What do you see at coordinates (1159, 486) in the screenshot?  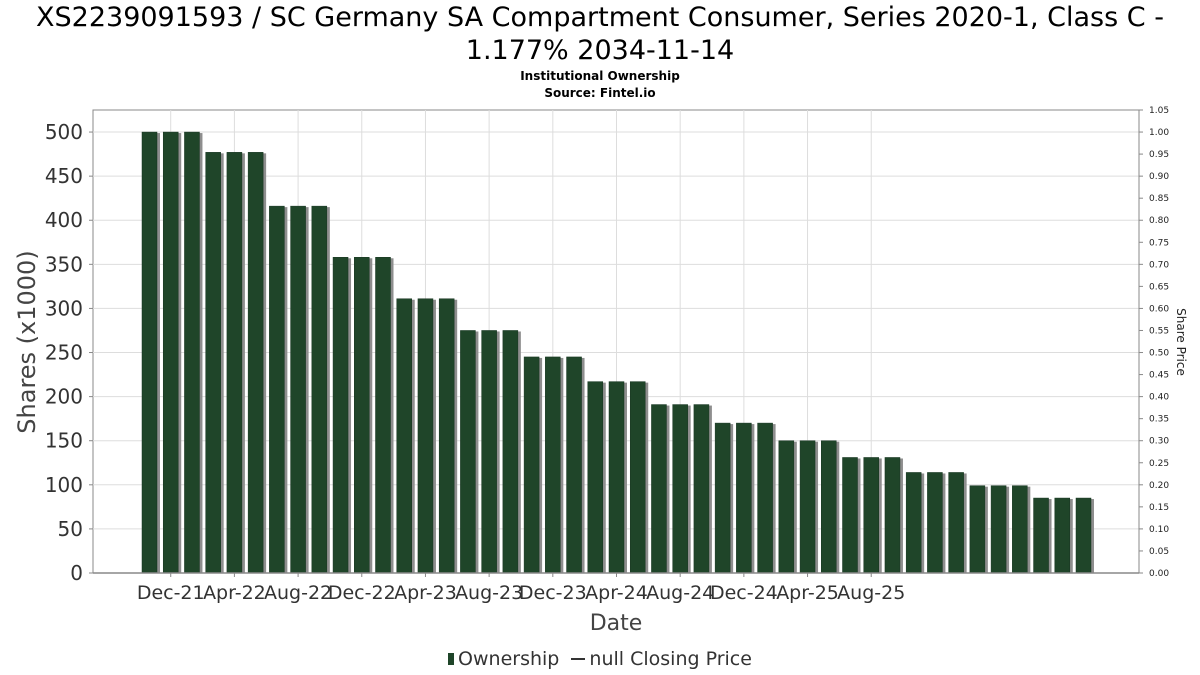 I see `y2-tick-label: 0.20` at bounding box center [1159, 486].